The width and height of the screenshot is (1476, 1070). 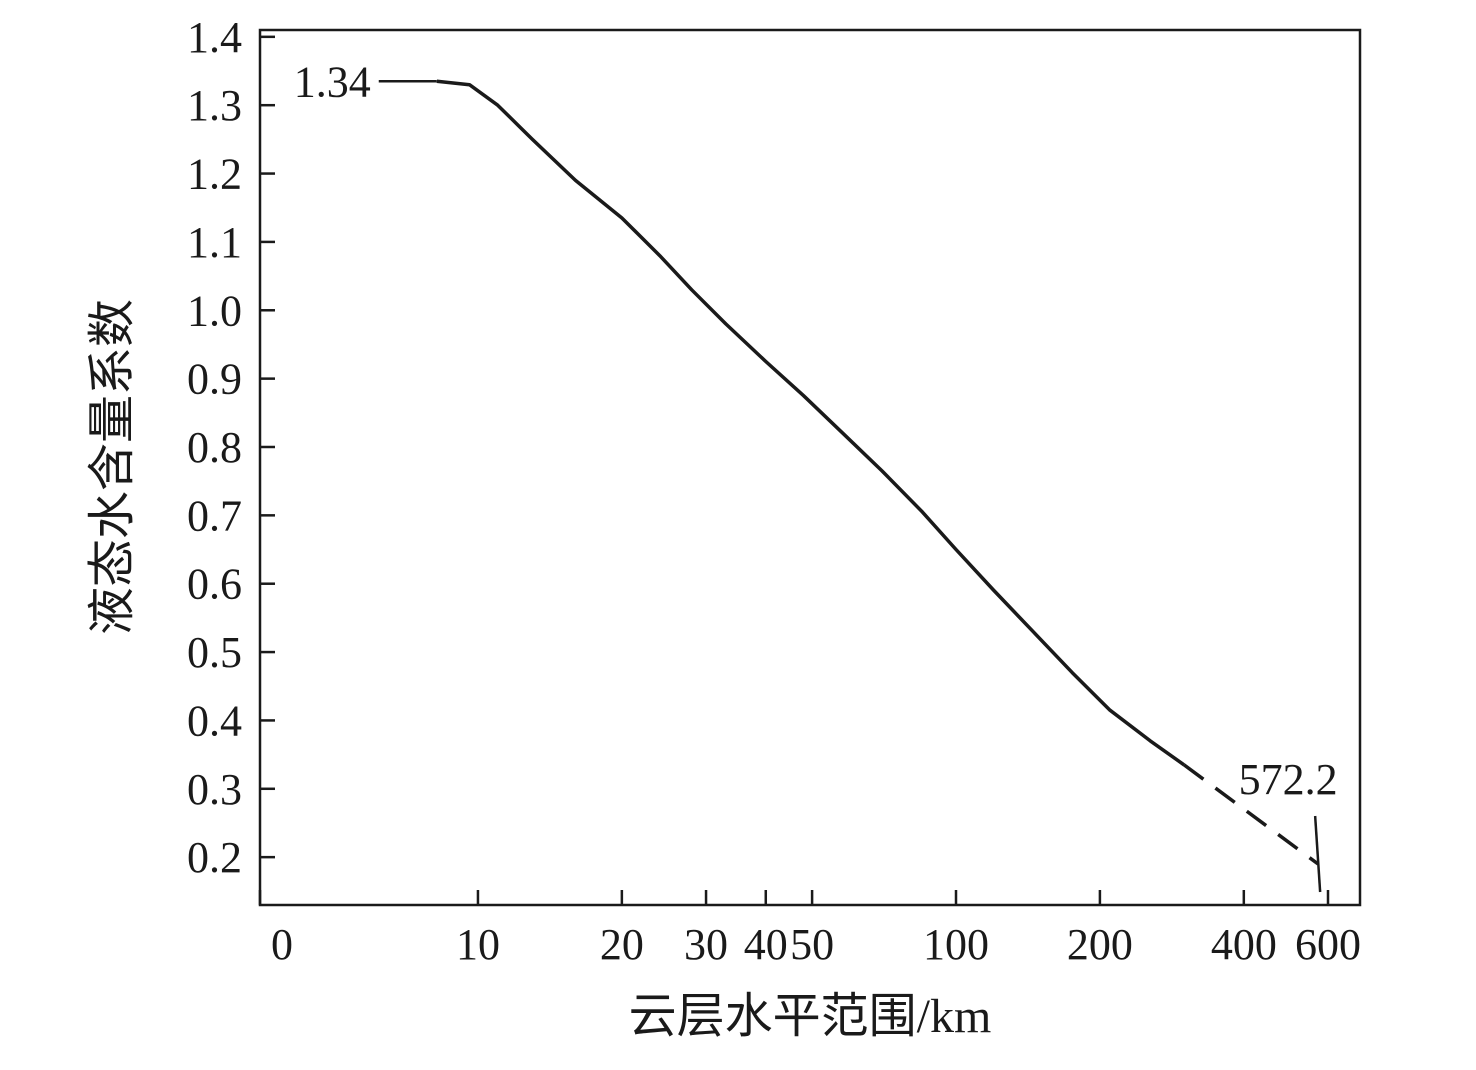 What do you see at coordinates (812, 944) in the screenshot?
I see `x-tick-label: 50` at bounding box center [812, 944].